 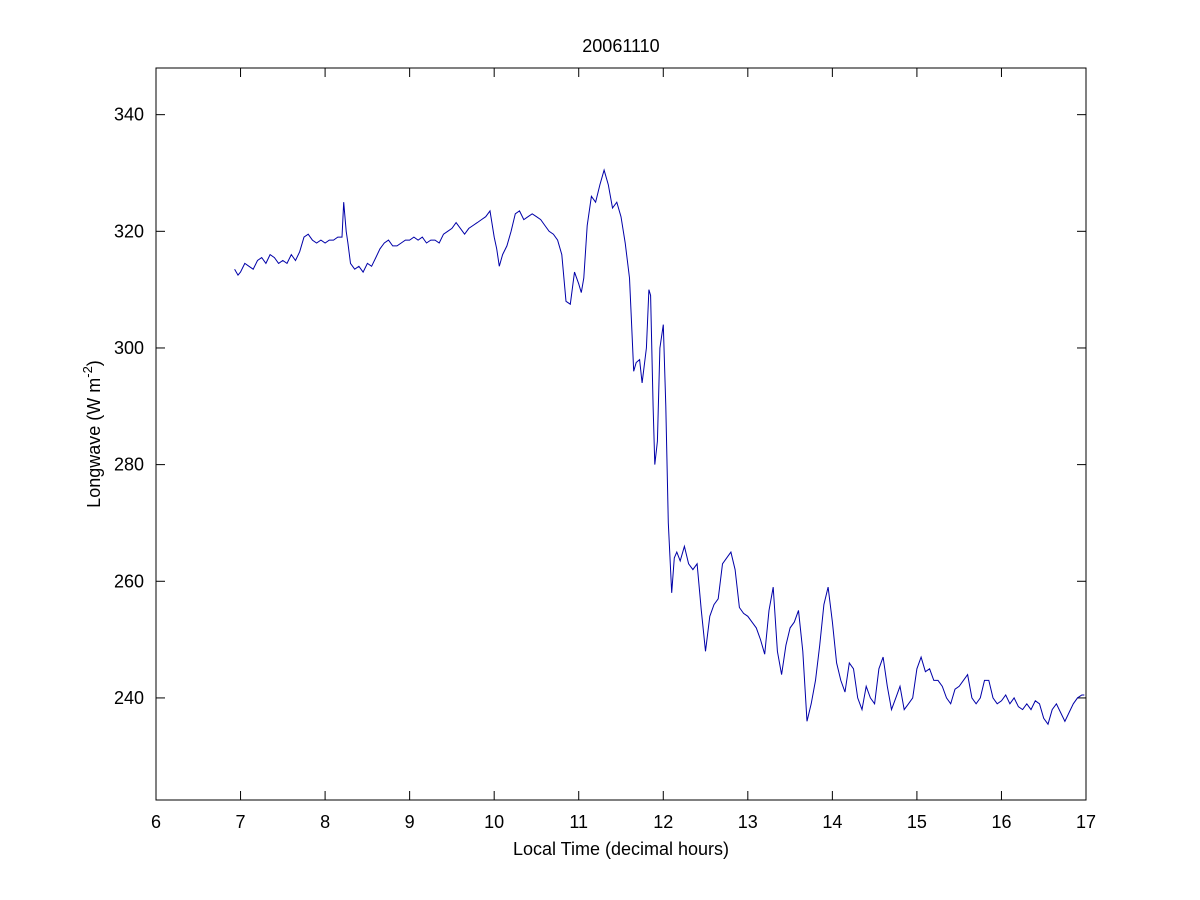 What do you see at coordinates (620, 46) in the screenshot?
I see `chart-title: 20061110` at bounding box center [620, 46].